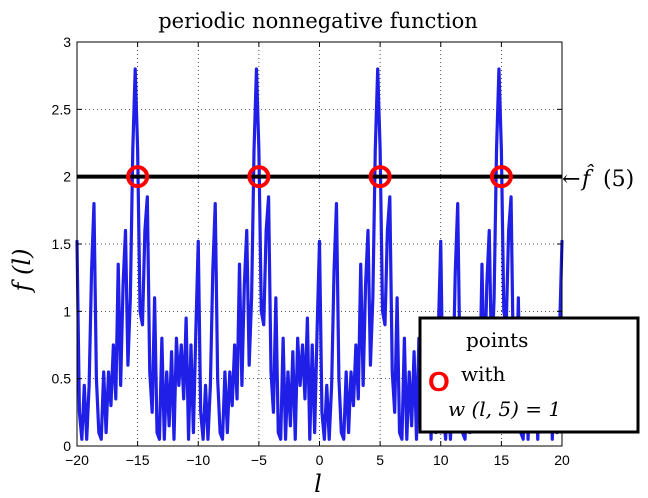 The image size is (648, 498). I want to click on y-tick-label: 1.5, so click(62, 244).